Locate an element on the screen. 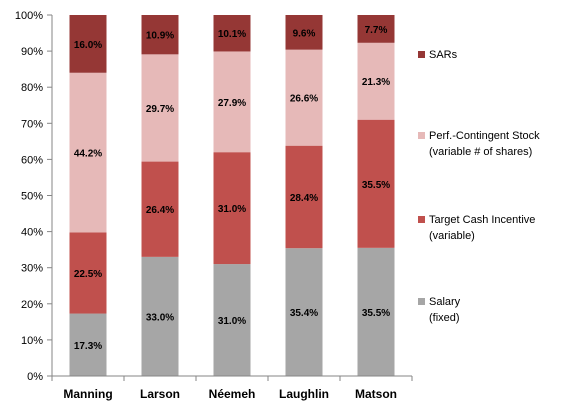 This screenshot has height=409, width=570. category-label: Matson is located at coordinates (376, 394).